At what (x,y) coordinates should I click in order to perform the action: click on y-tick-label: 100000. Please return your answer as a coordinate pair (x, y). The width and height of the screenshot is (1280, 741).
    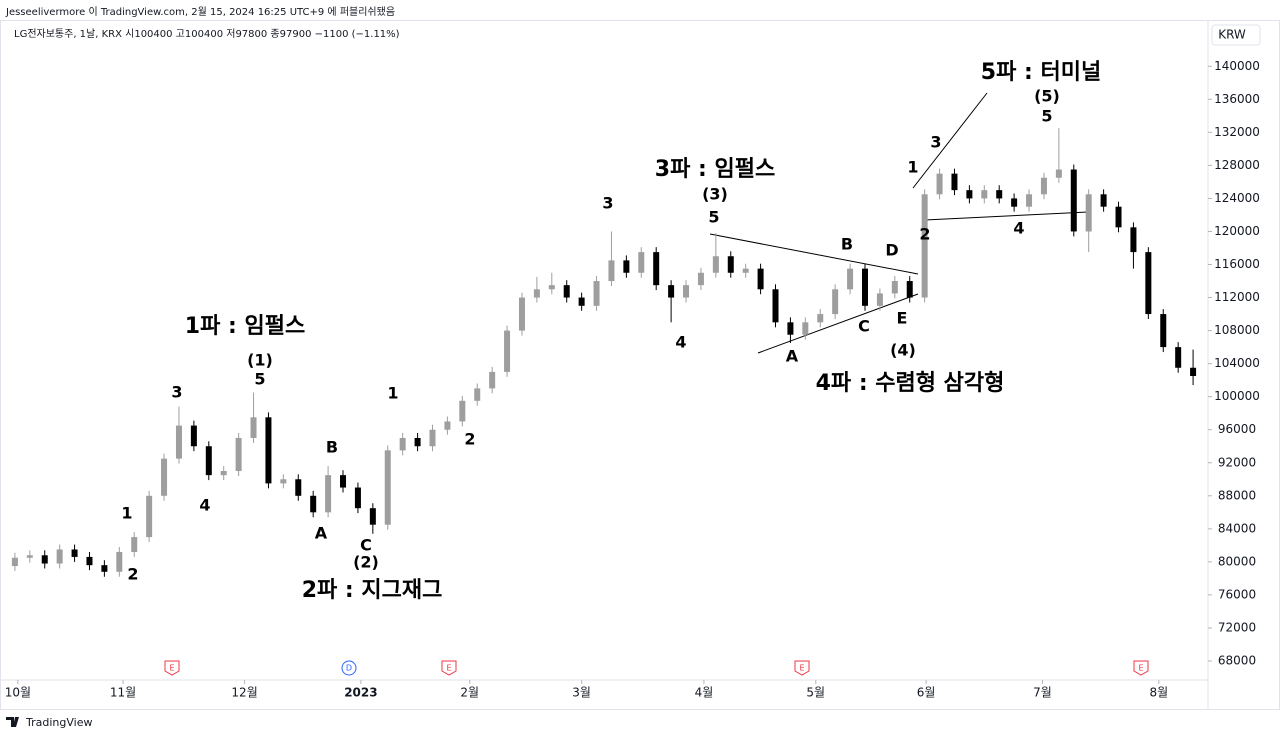
    Looking at the image, I should click on (1237, 396).